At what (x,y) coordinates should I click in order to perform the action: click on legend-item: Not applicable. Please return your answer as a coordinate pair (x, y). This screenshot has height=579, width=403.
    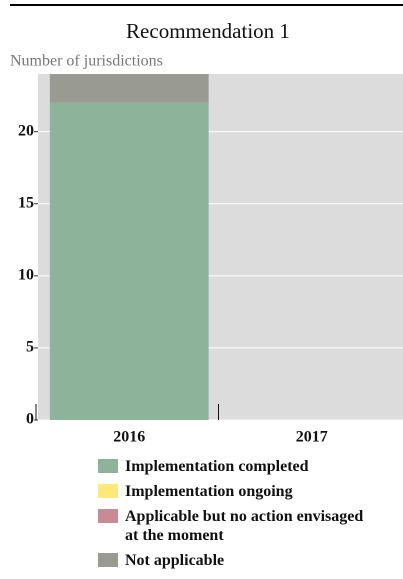
    Looking at the image, I should click on (243, 560).